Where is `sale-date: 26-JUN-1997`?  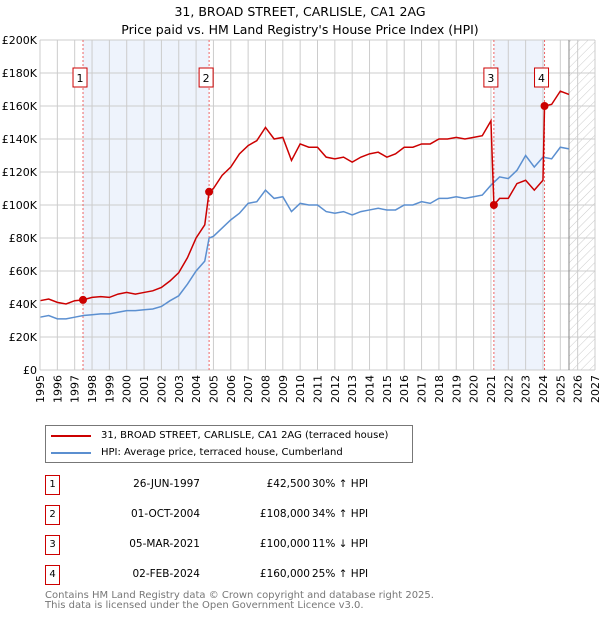 sale-date: 26-JUN-1997 is located at coordinates (166, 484).